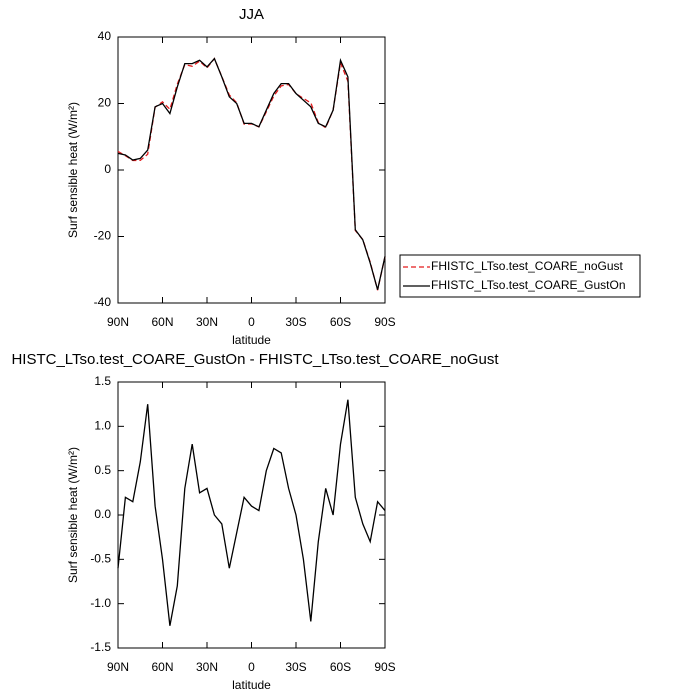  Describe the element at coordinates (105, 103) in the screenshot. I see `y-tick-label: 20` at that location.